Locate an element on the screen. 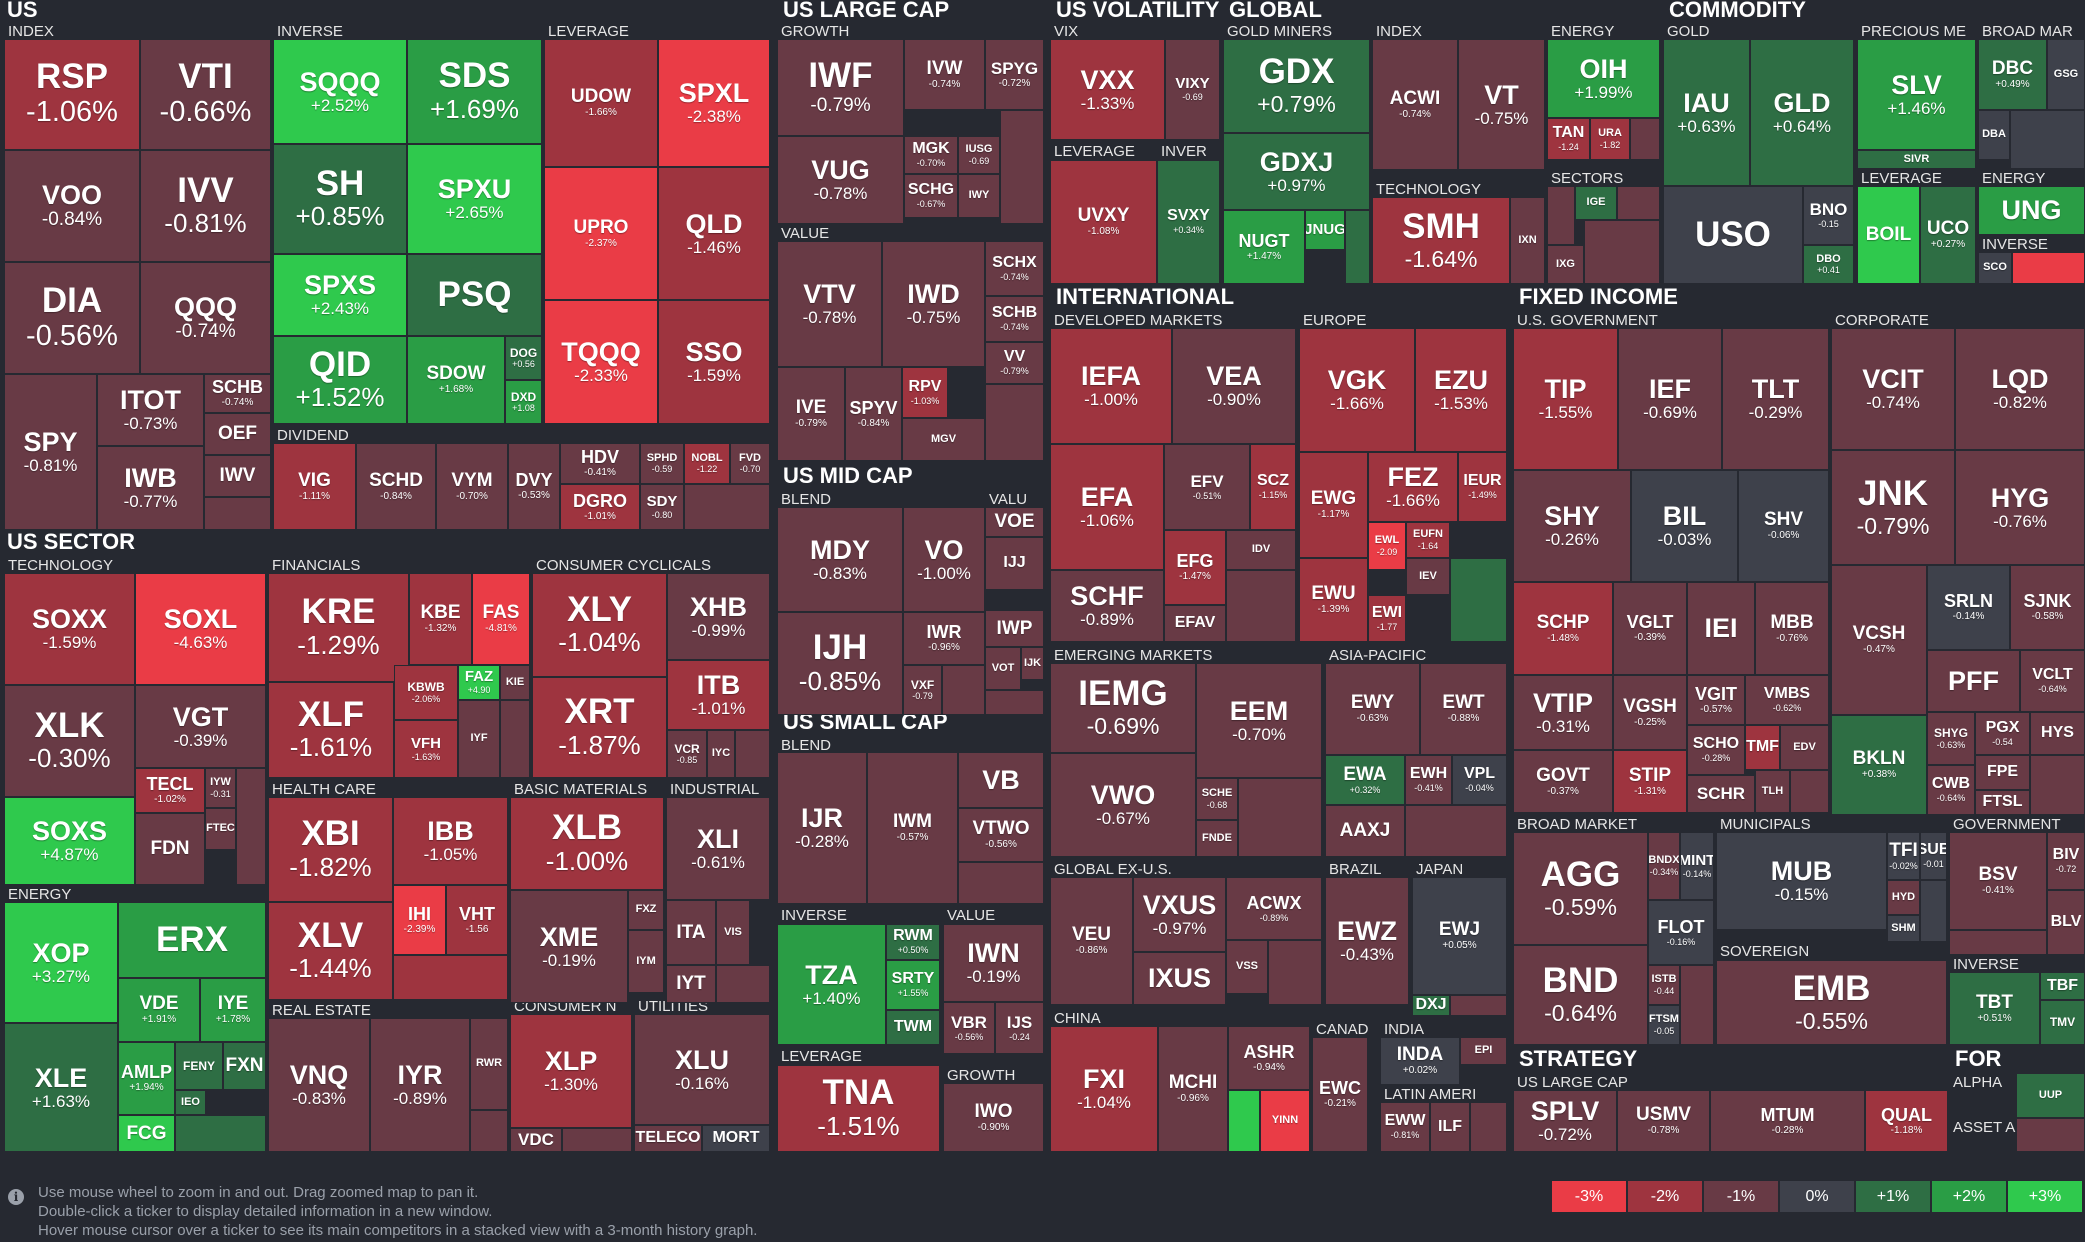 Image resolution: width=2085 pixels, height=1242 pixels. ticker-mgv: MGV is located at coordinates (943, 439).